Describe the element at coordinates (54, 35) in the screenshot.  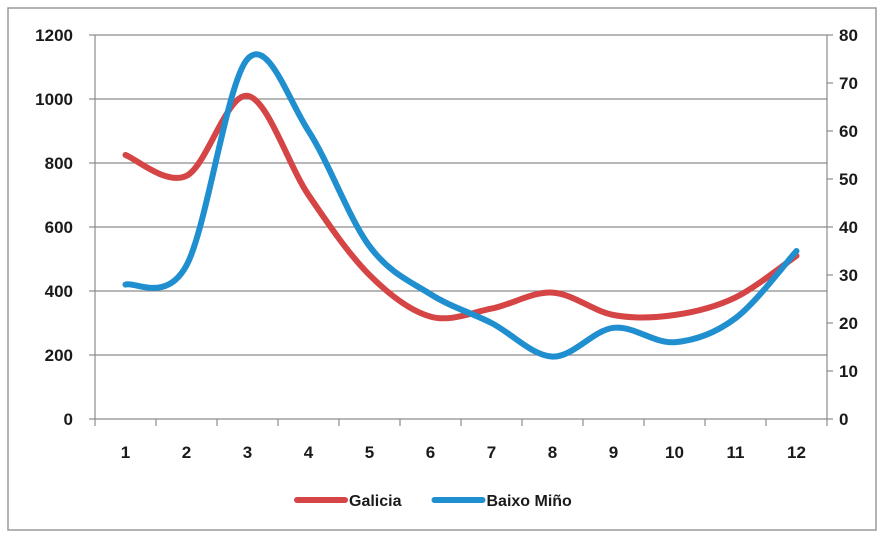
I see `left-tick-label: 1200` at that location.